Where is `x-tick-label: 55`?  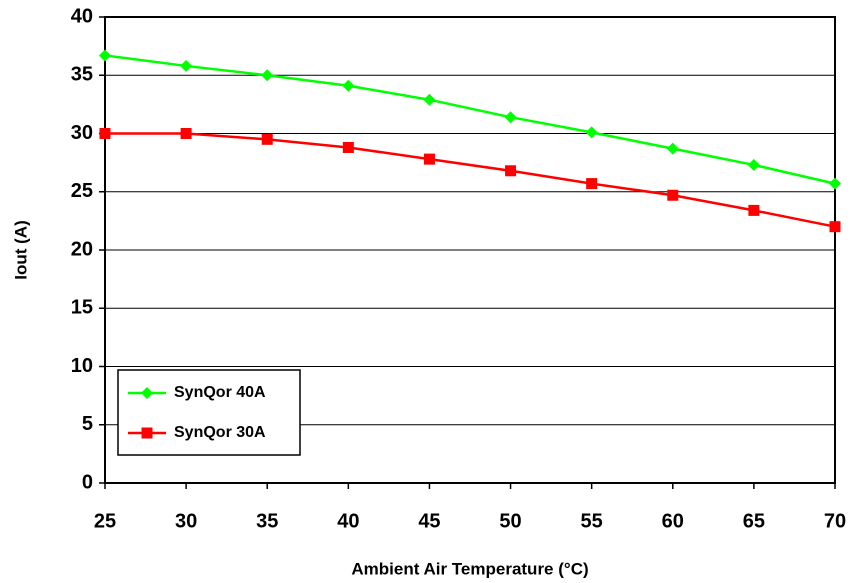 x-tick-label: 55 is located at coordinates (592, 521).